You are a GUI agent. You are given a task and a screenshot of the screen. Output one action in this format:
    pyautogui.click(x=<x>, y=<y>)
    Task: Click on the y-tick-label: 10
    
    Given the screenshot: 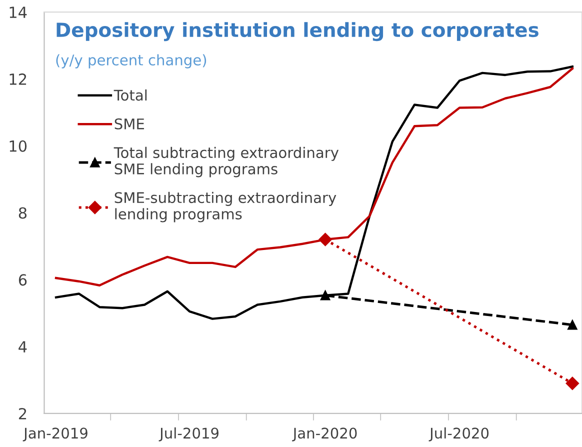 What is the action you would take?
    pyautogui.click(x=18, y=146)
    